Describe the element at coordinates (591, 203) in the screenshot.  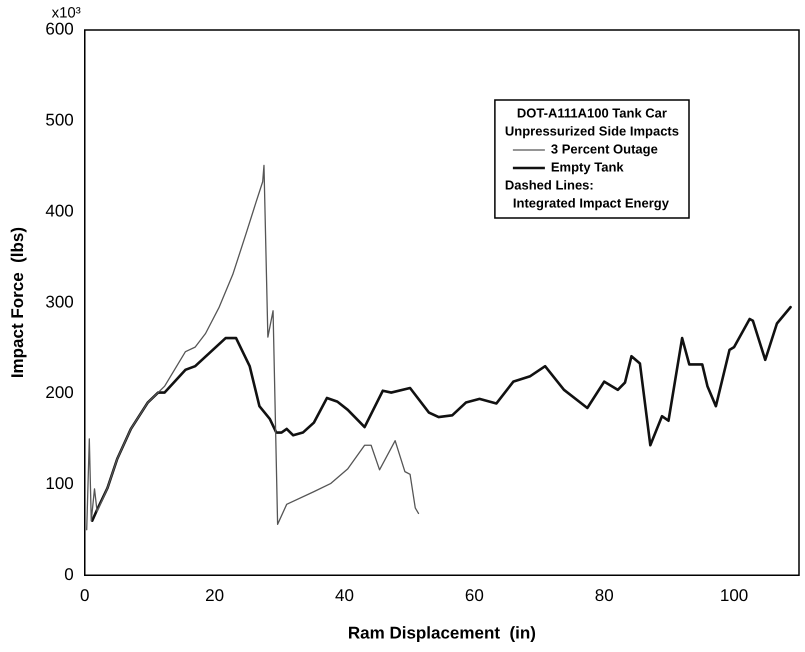
I see `annotation: Integrated Impact Energy` at that location.